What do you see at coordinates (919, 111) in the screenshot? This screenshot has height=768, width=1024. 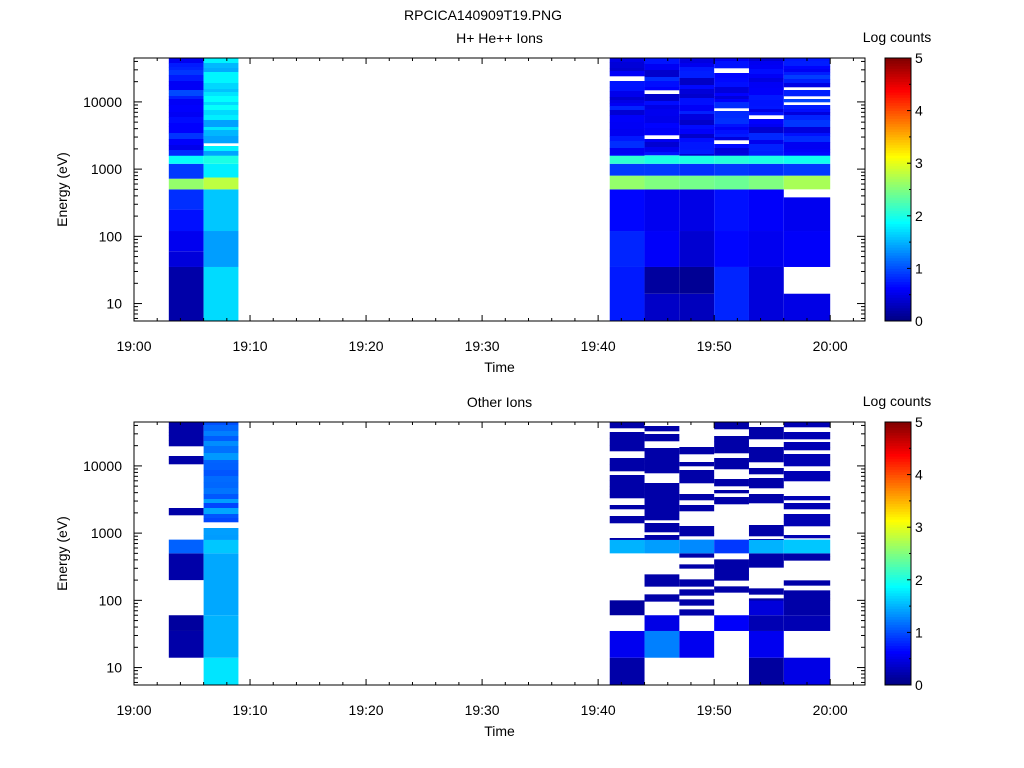 I see `colorbar-tick-label: 4` at bounding box center [919, 111].